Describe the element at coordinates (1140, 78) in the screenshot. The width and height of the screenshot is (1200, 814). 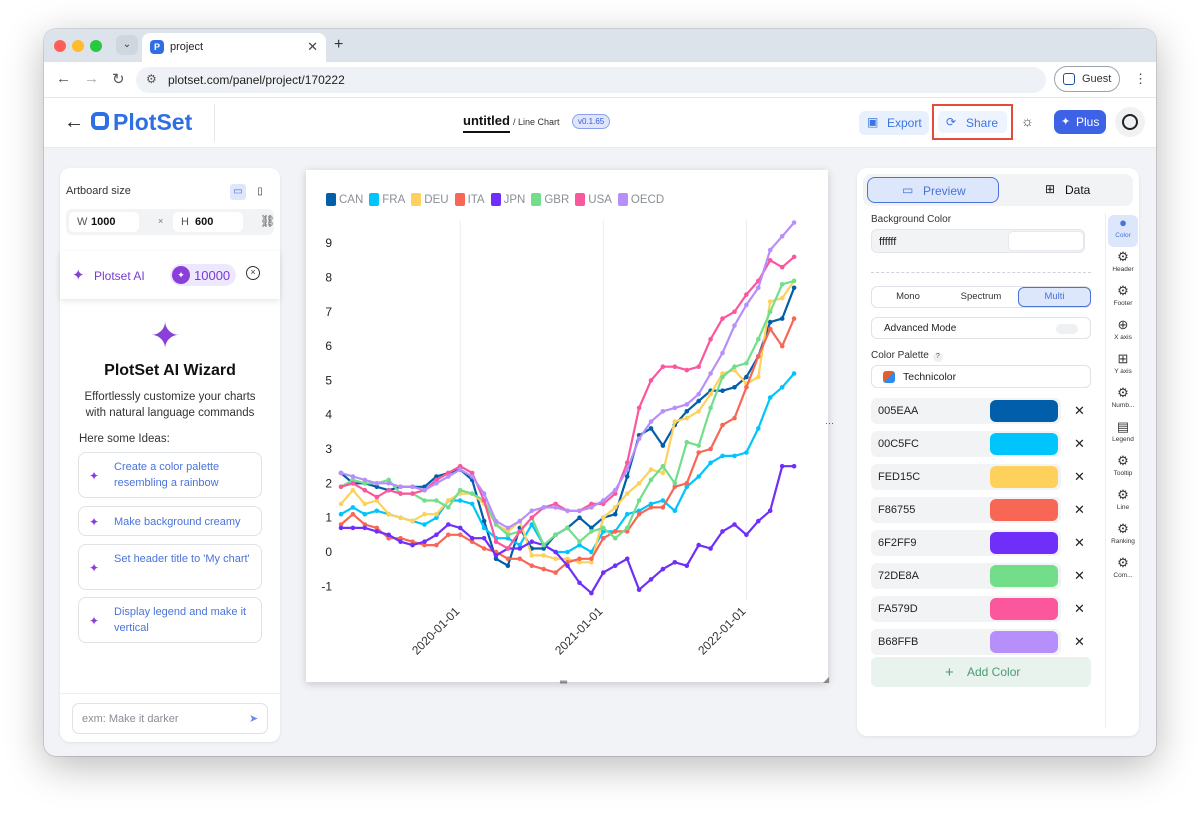
I see `browser-menu-icon: ⋮` at that location.